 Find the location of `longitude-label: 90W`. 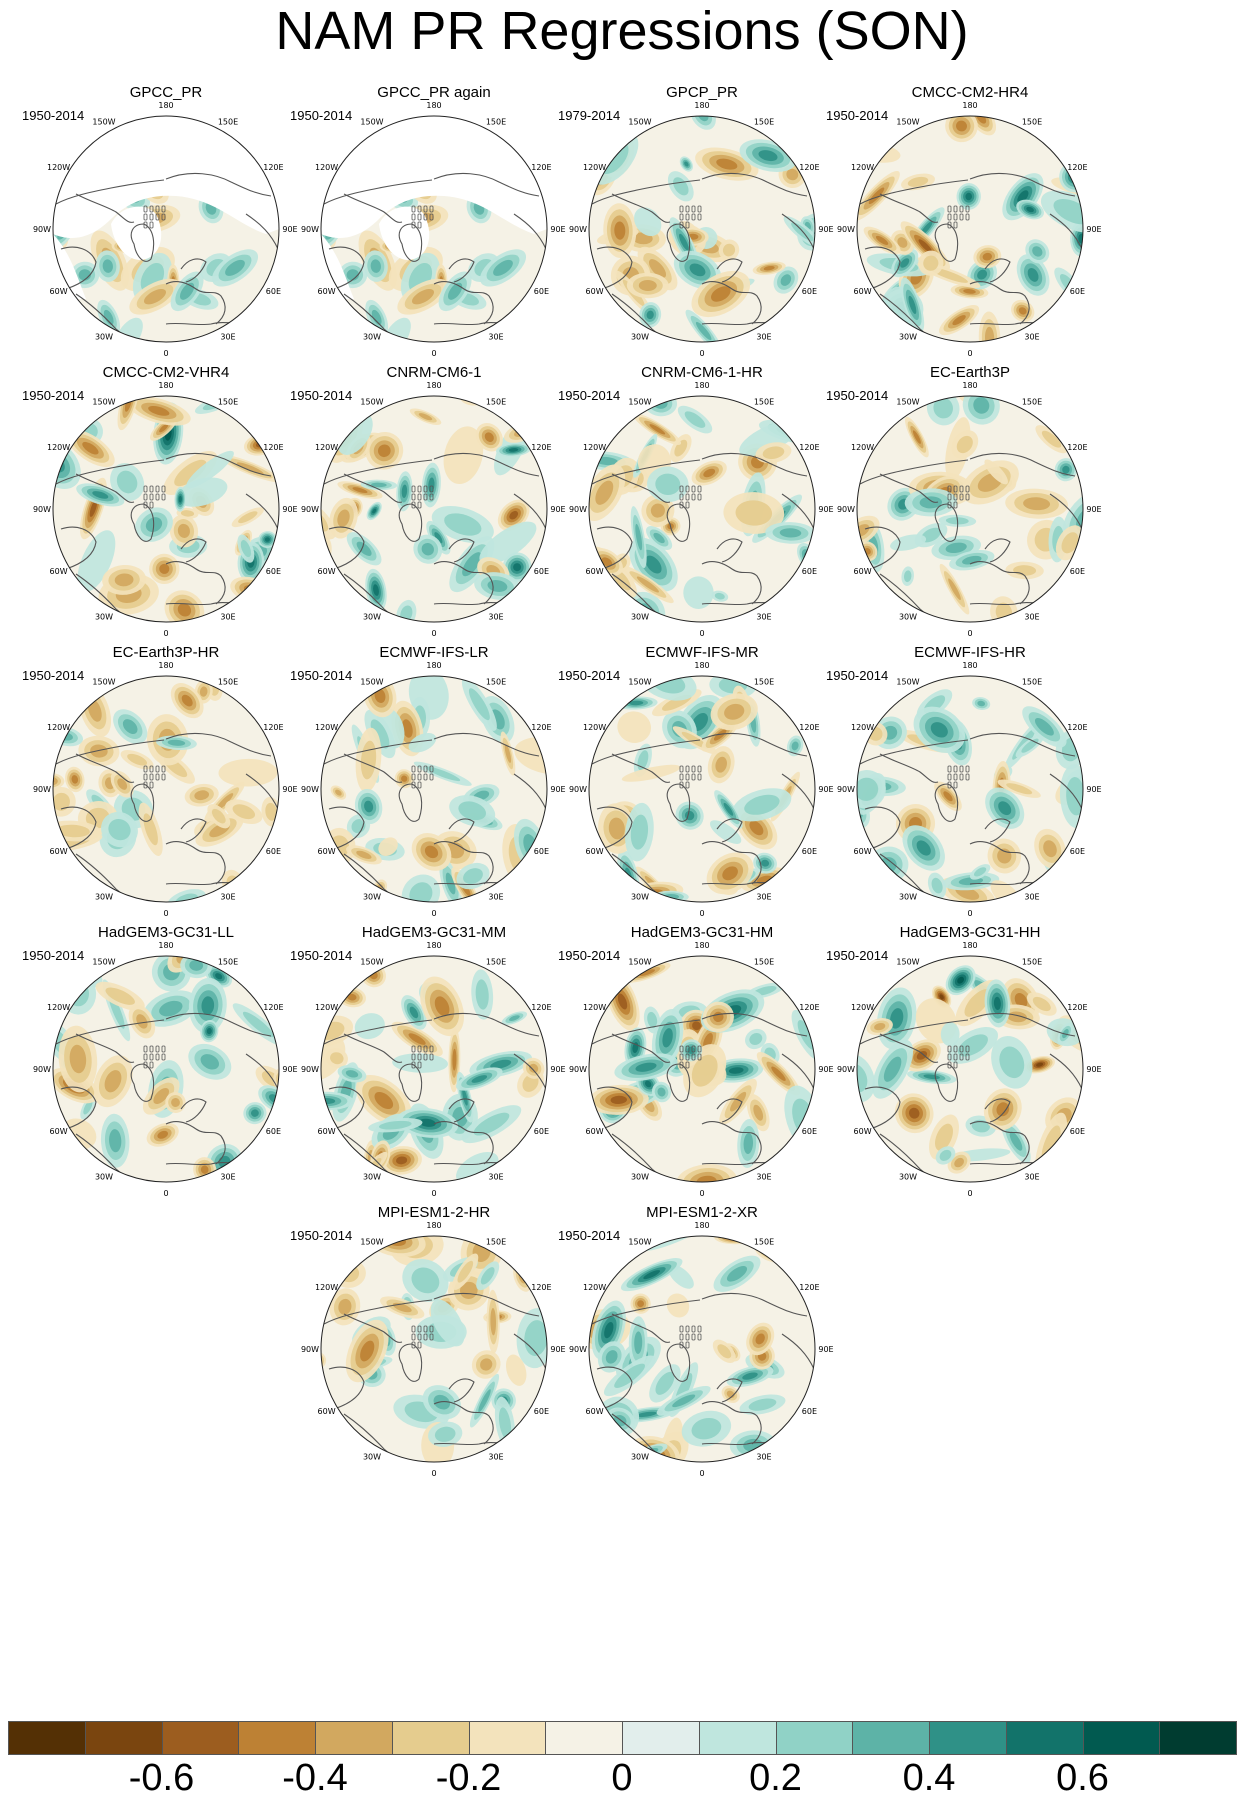

longitude-label: 90W is located at coordinates (310, 229).